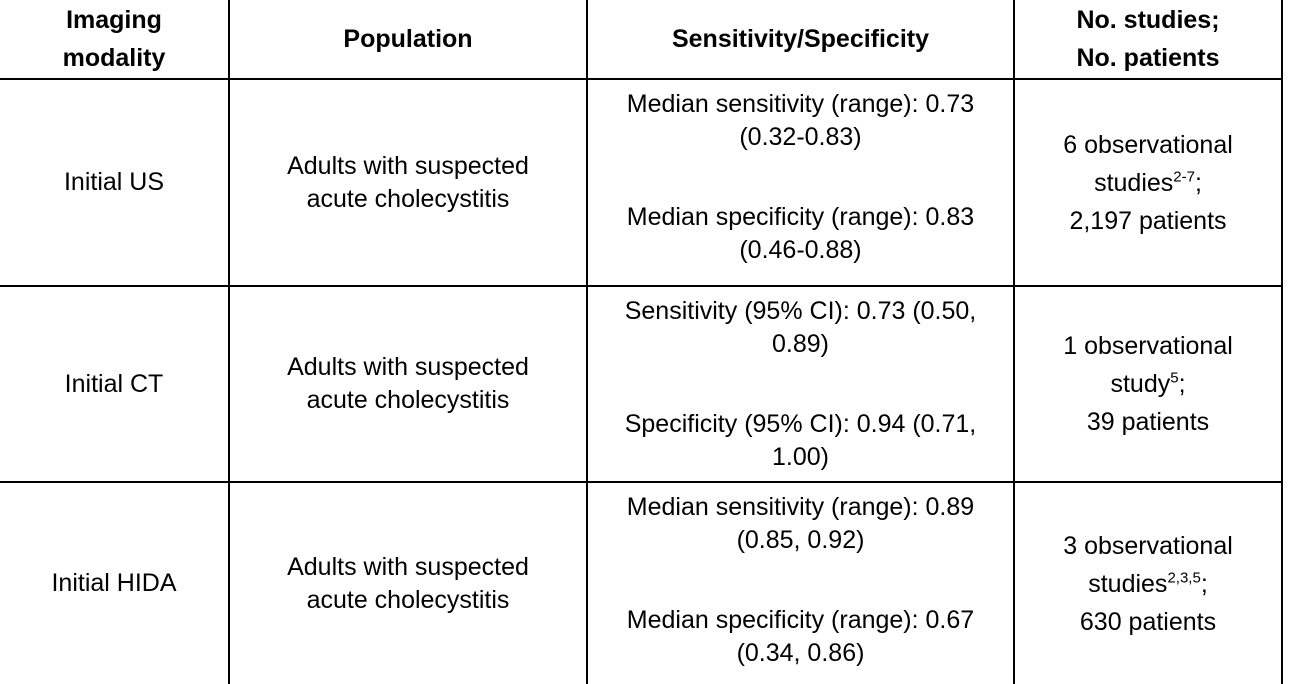 Image resolution: width=1296 pixels, height=684 pixels. I want to click on studies-citation-superscript: 5, so click(1174, 378).